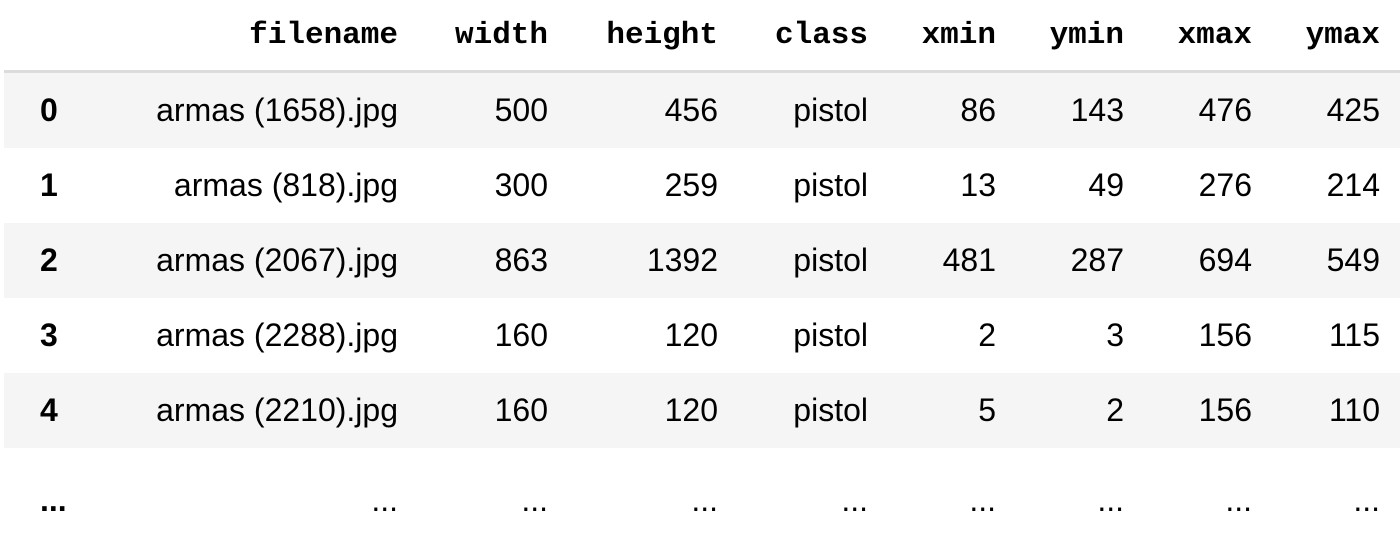 The image size is (1400, 540). Describe the element at coordinates (260, 410) in the screenshot. I see `cell-filename: armas (2210).jpg` at that location.